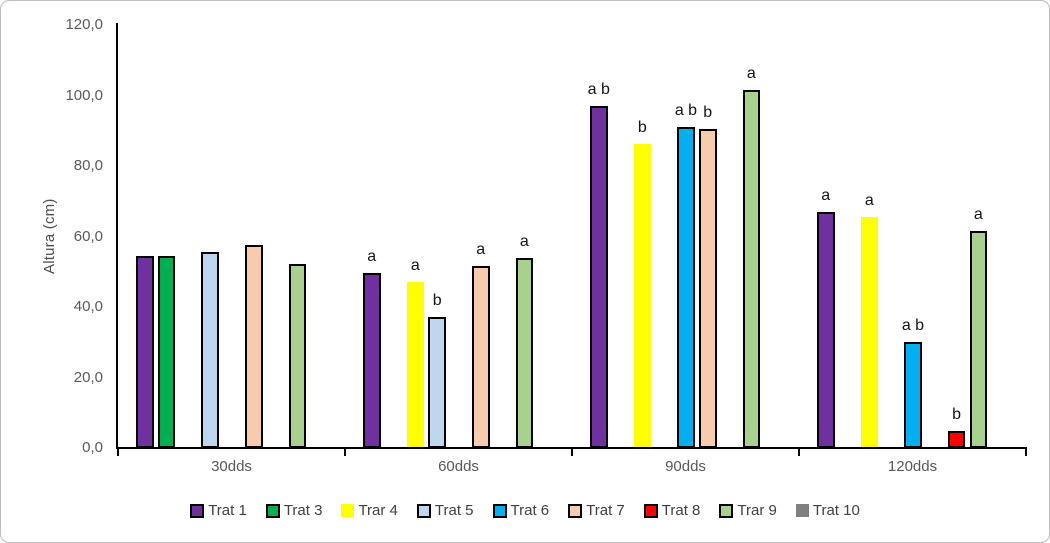 The image size is (1050, 543). What do you see at coordinates (978, 339) in the screenshot?
I see `bar-trar-9-120dds` at bounding box center [978, 339].